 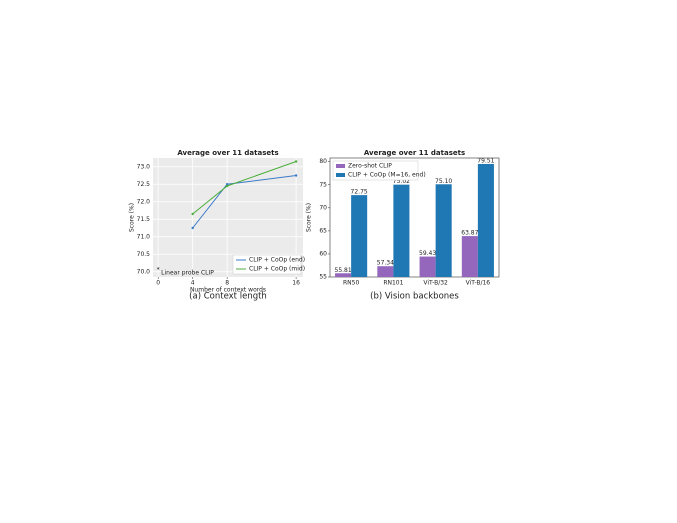 What do you see at coordinates (323, 207) in the screenshot?
I see `y-tick-label: 70` at bounding box center [323, 207].